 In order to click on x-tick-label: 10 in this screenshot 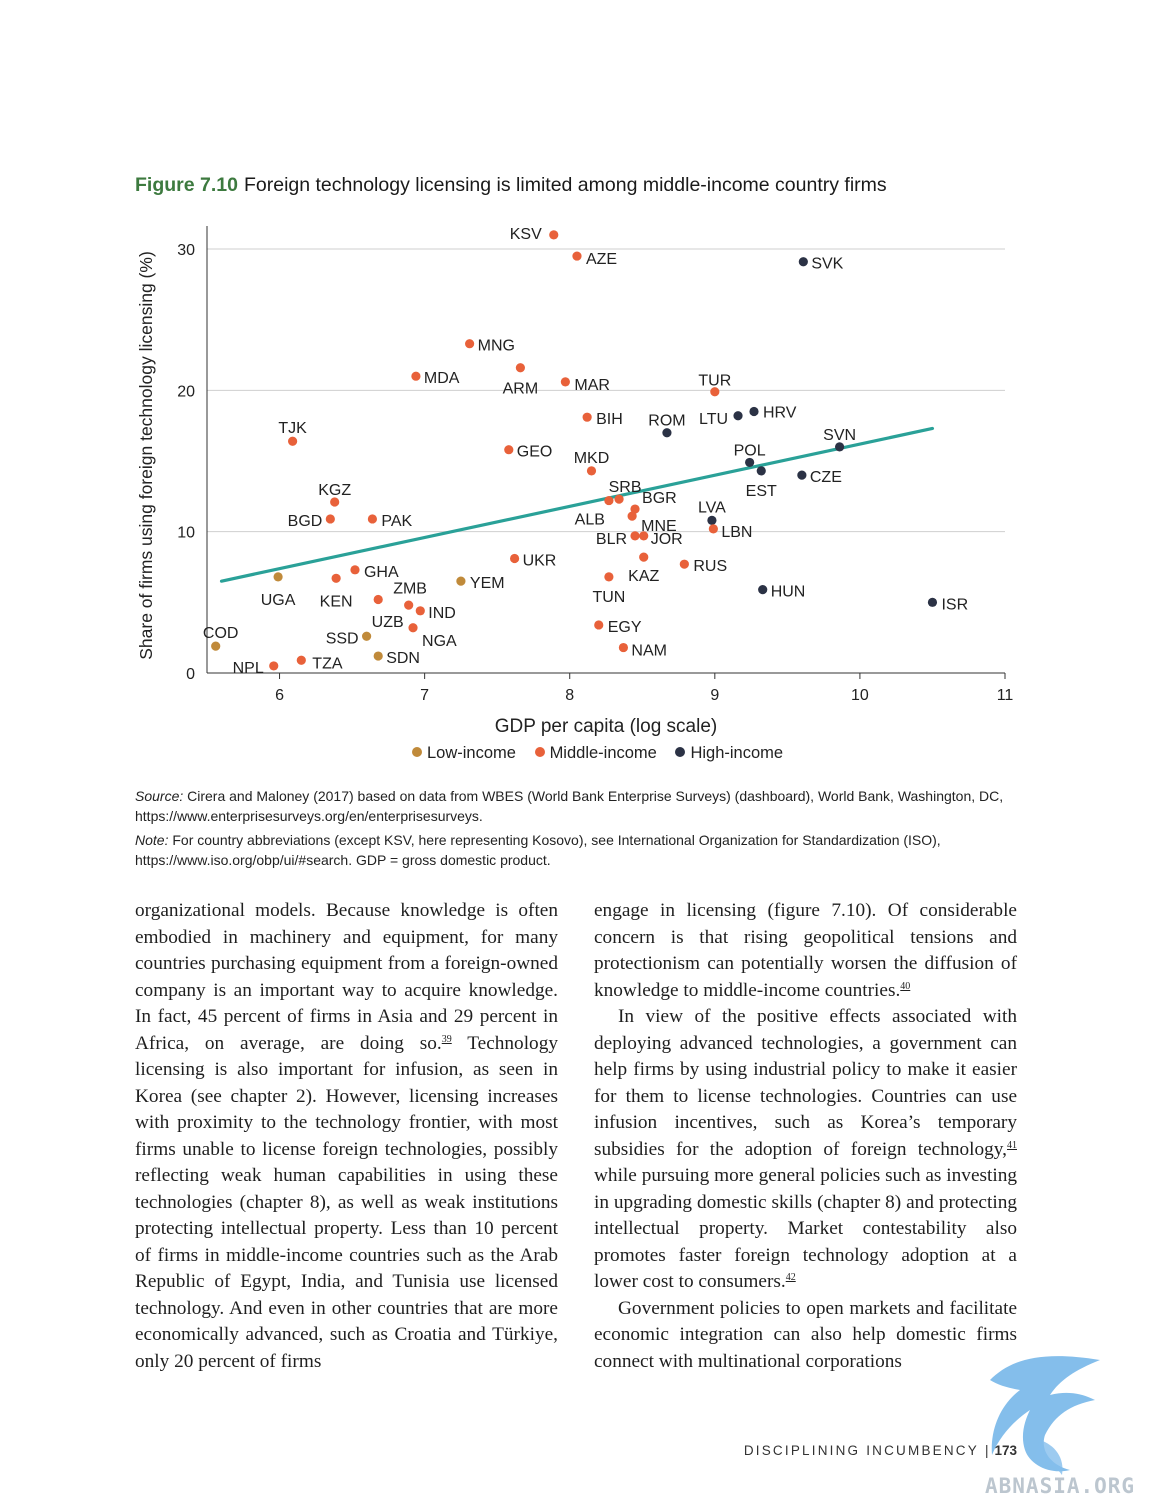, I will do `click(860, 695)`.